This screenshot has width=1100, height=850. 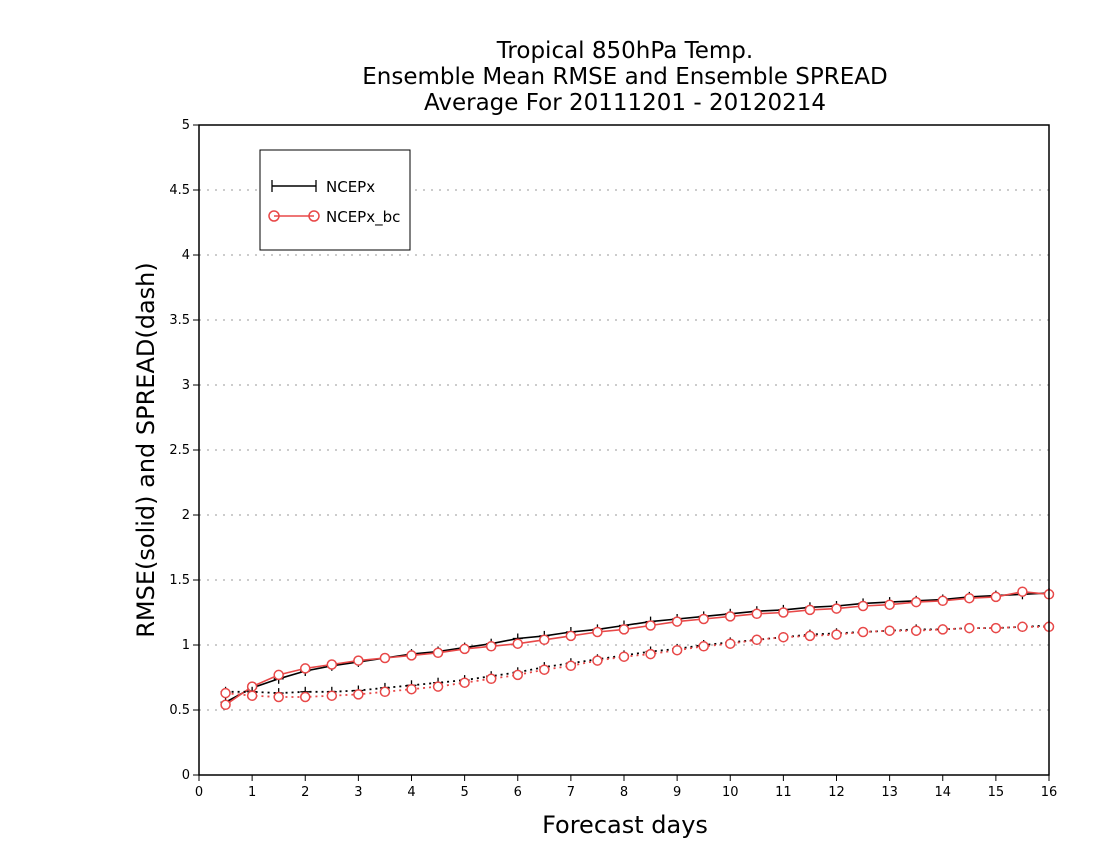 I want to click on x-axis-label: Forecast days, so click(x=625, y=825).